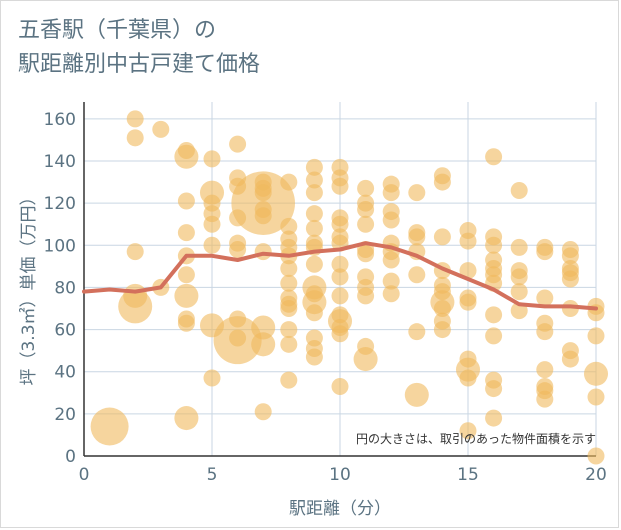  I want to click on title-line-2: 駅距離別中古戸建て価格, so click(139, 64).